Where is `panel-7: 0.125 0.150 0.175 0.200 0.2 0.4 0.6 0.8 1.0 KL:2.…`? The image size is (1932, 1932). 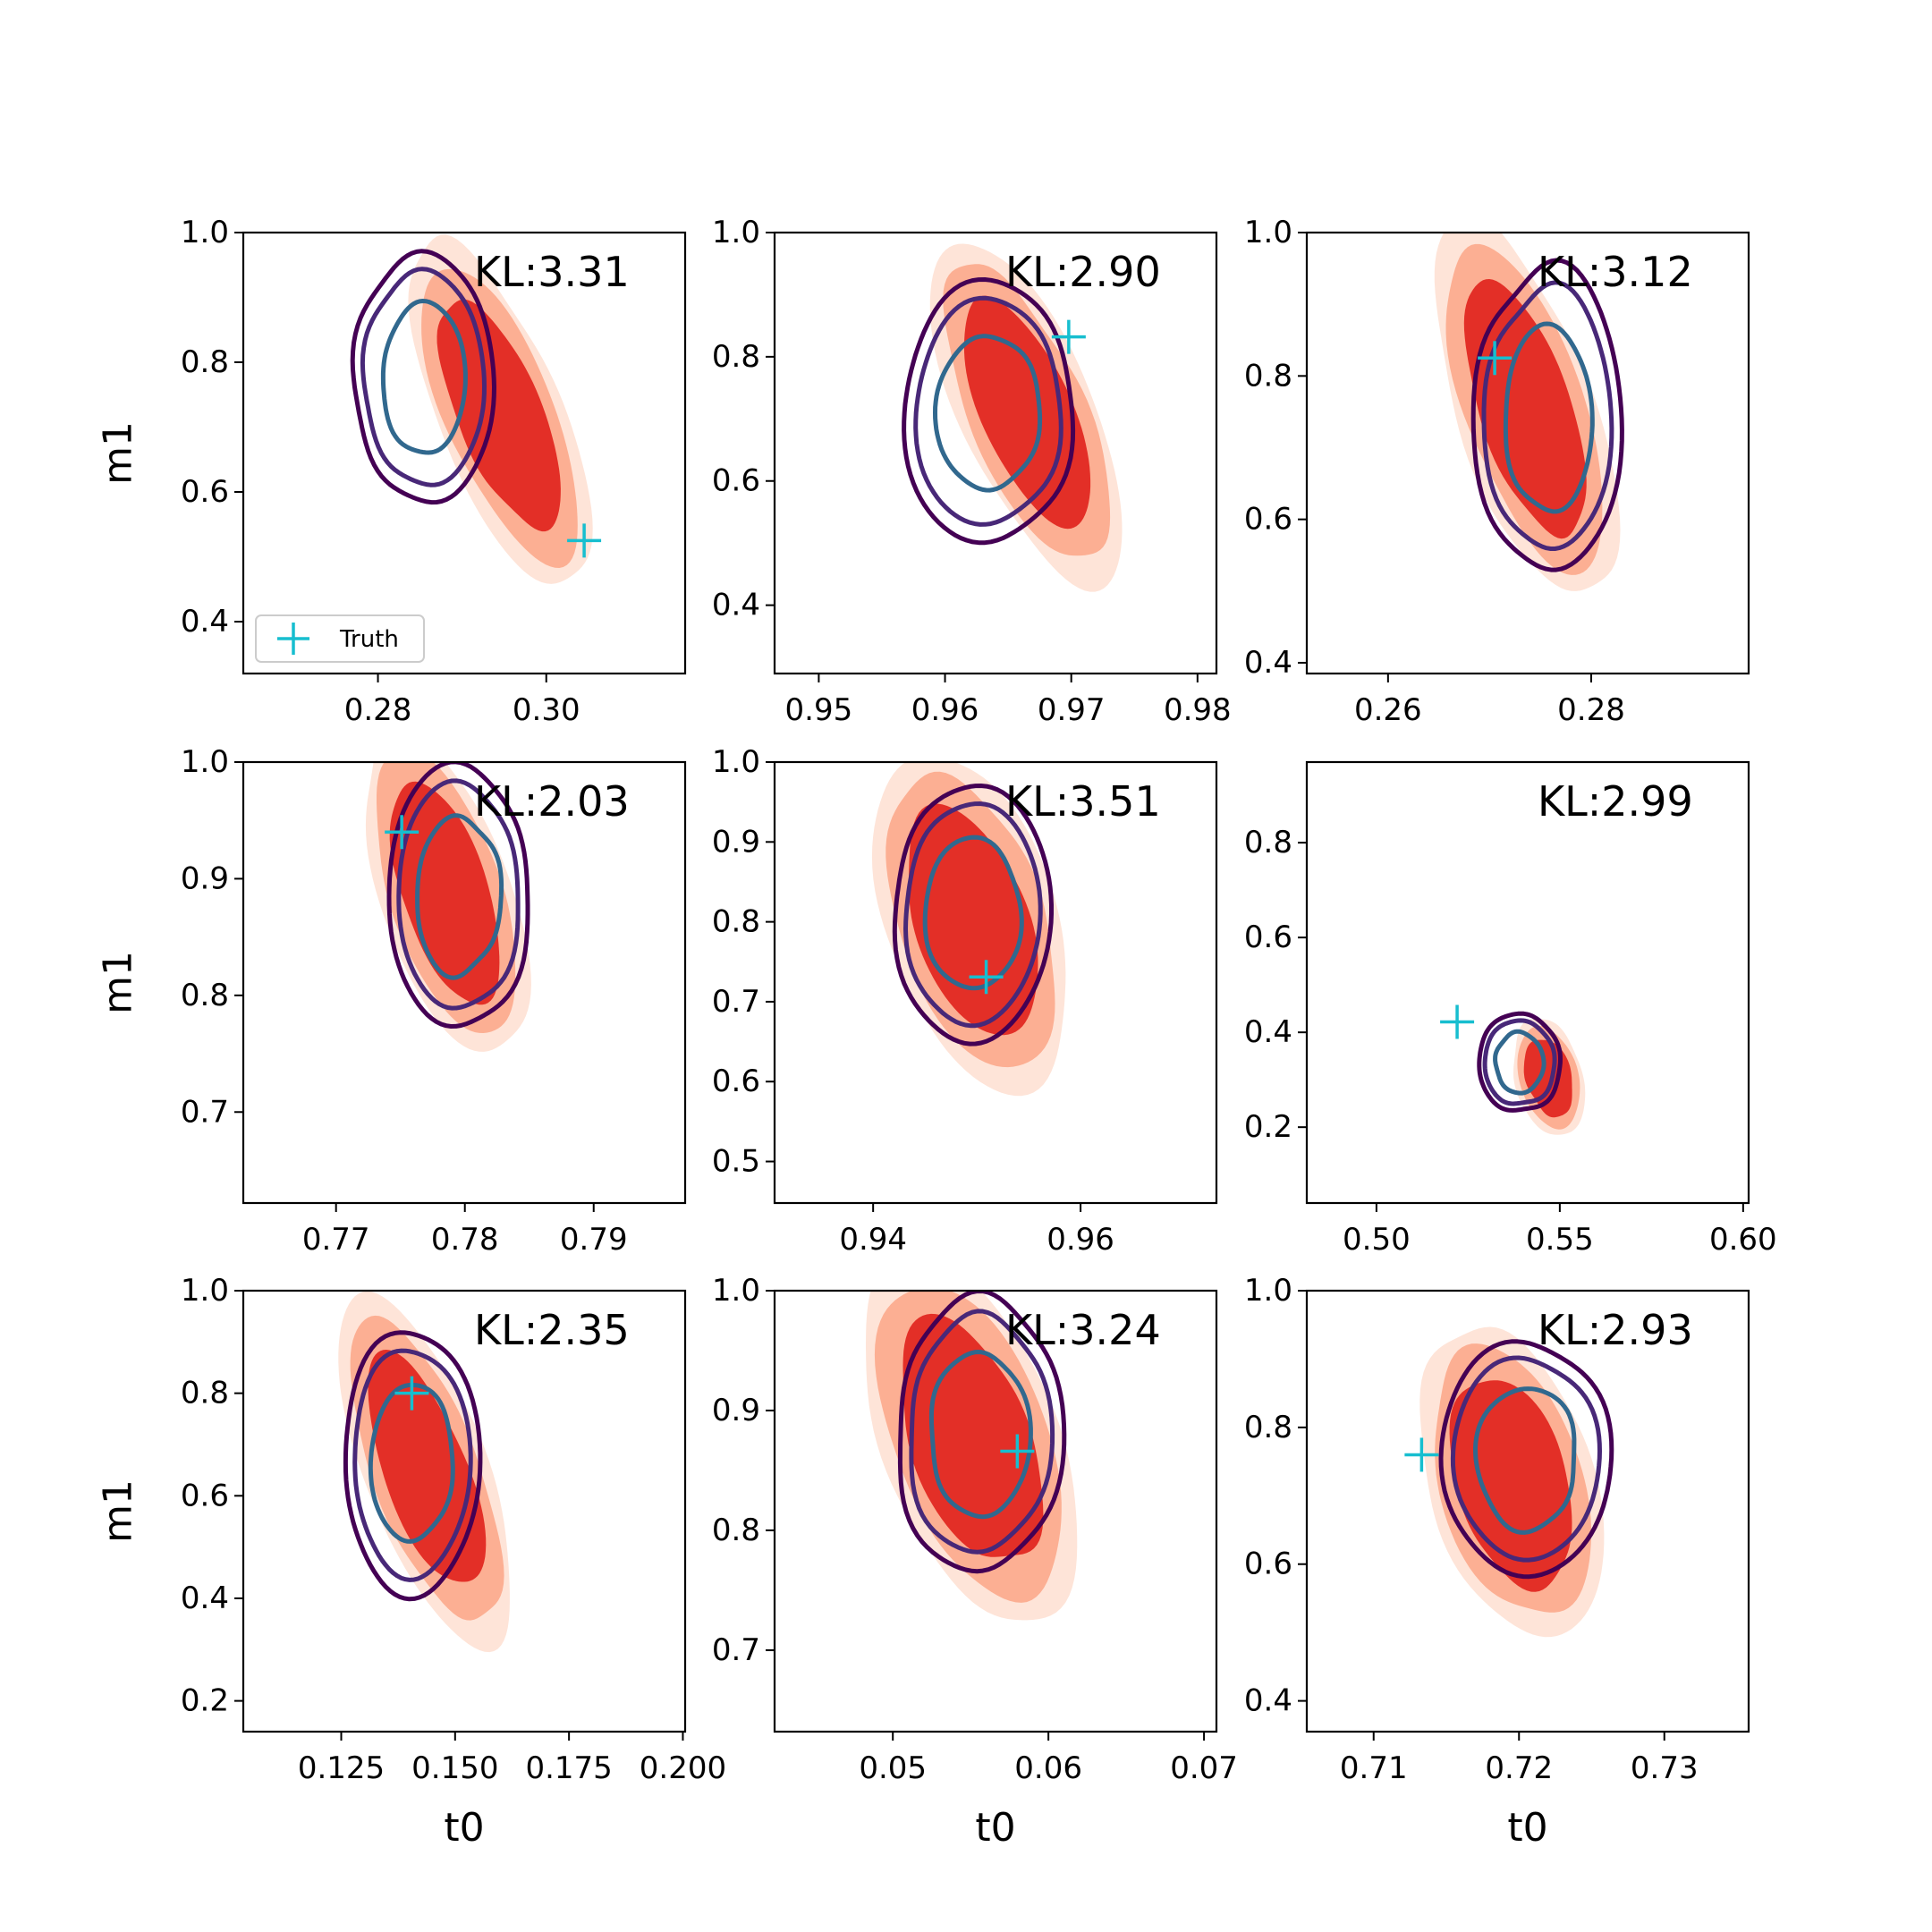
panel-7: 0.125 0.150 0.175 0.200 0.2 0.4 0.6 0.8 1.0 KL:2.… is located at coordinates (411, 1562).